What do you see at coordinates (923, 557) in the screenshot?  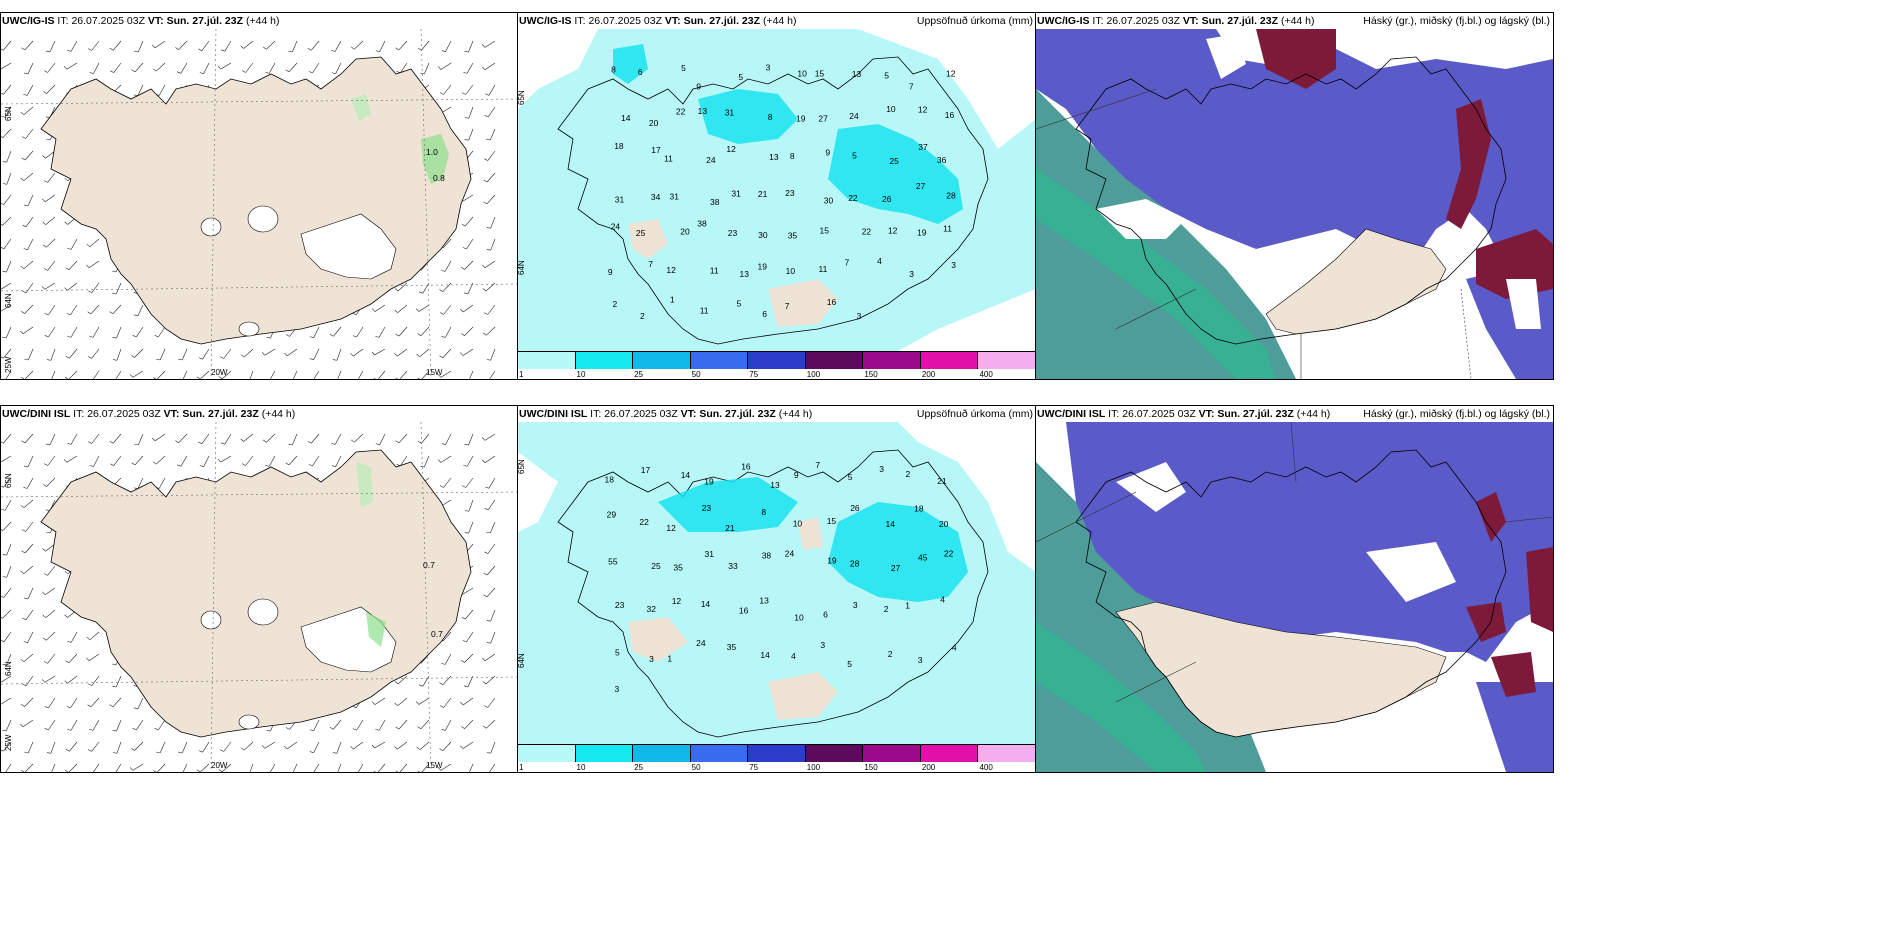 I see `precip-value: 45` at bounding box center [923, 557].